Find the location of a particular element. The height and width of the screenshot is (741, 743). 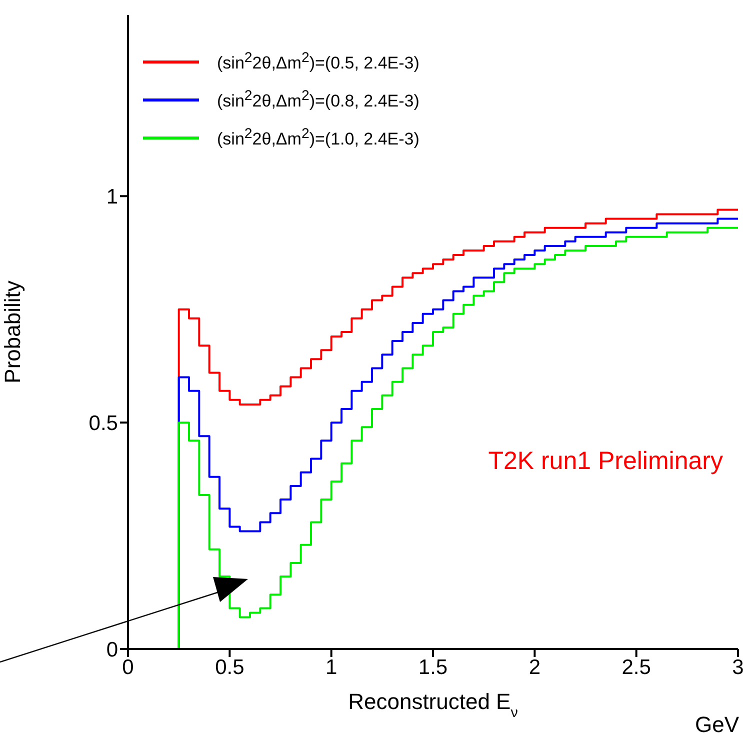

x-tick-label: 2 is located at coordinates (534, 667).